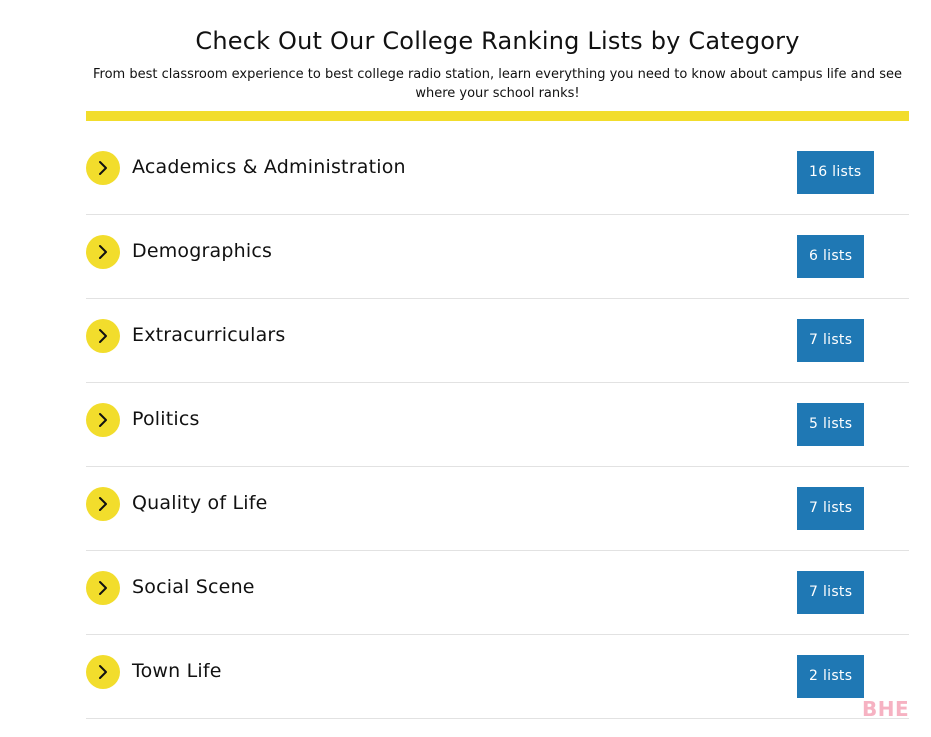  Describe the element at coordinates (831, 424) in the screenshot. I see `list-count-badge: 5 lists` at that location.